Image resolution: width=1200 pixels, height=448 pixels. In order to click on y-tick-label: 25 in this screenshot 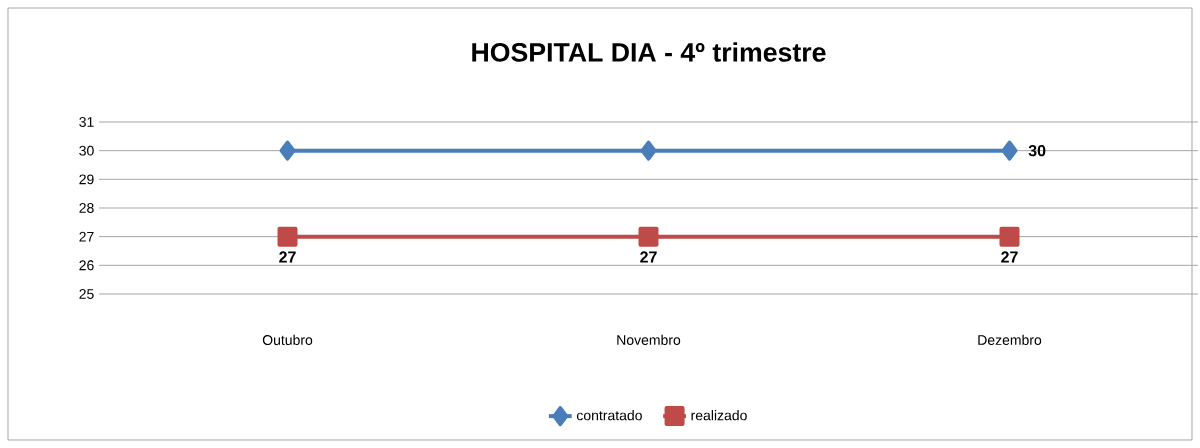, I will do `click(86, 294)`.